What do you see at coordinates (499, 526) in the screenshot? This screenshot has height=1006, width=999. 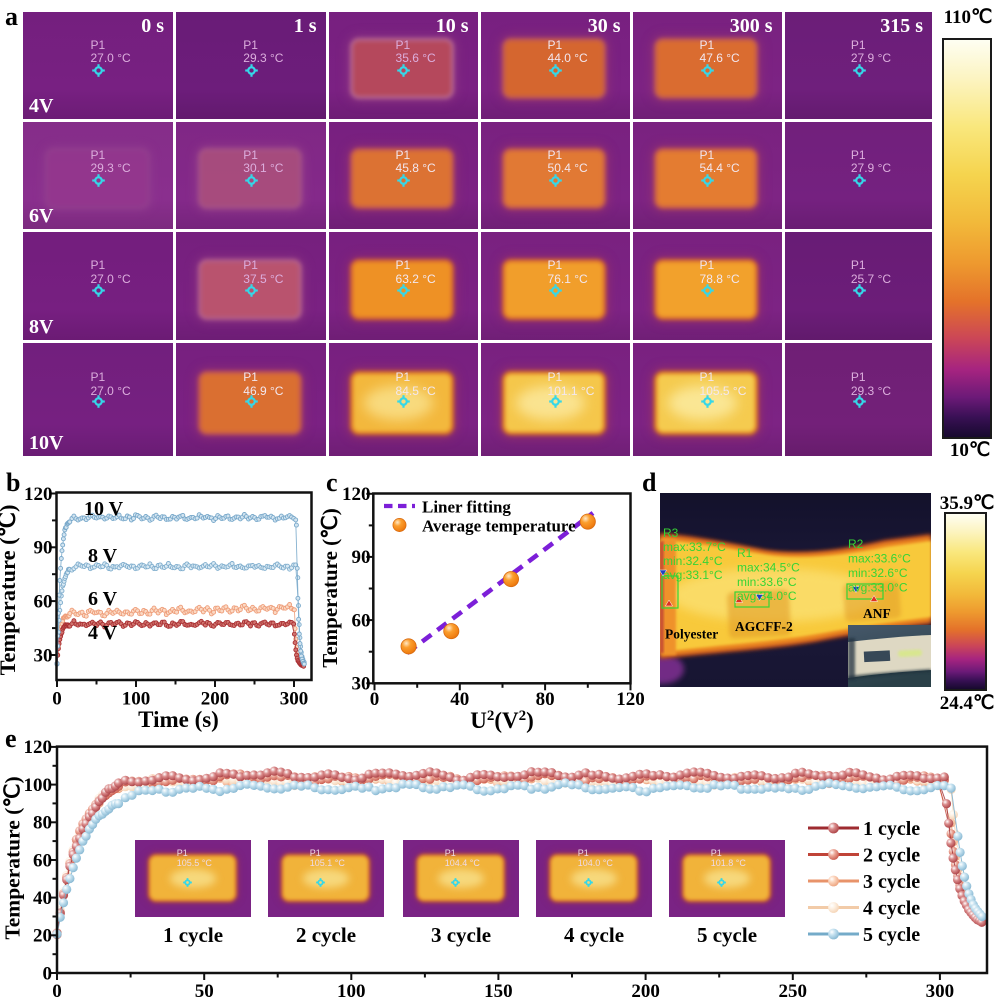 I see `svg-text: Average temperature` at bounding box center [499, 526].